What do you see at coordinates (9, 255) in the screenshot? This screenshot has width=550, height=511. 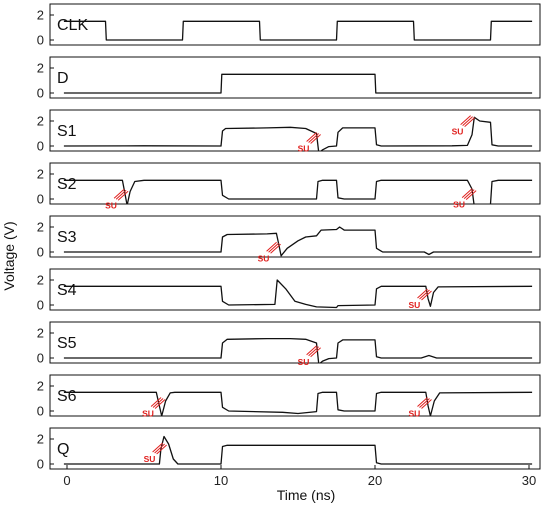 I see `y-axis-title: Voltage (V)` at bounding box center [9, 255].